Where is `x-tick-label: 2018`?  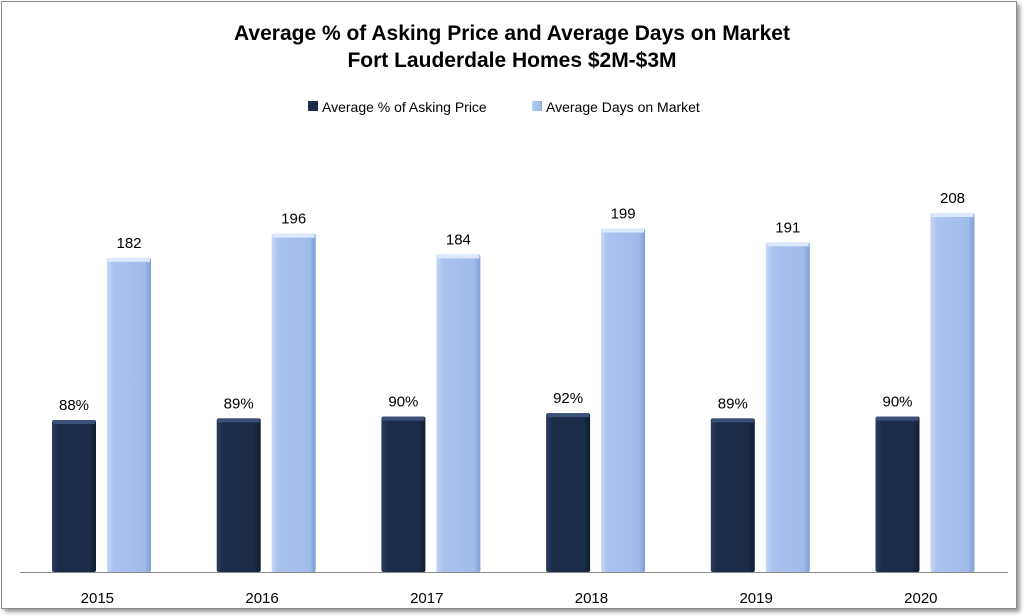
x-tick-label: 2018 is located at coordinates (591, 598).